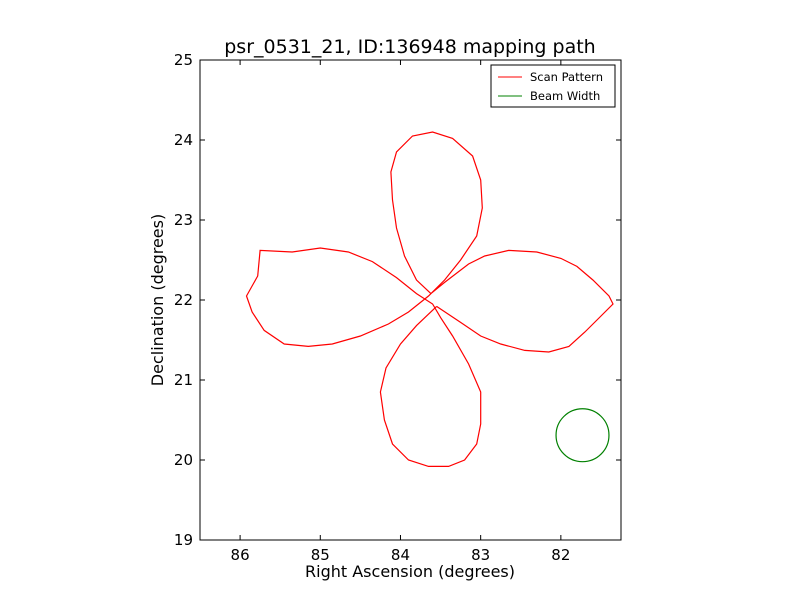  What do you see at coordinates (240, 555) in the screenshot?
I see `x-tick-label: 86` at bounding box center [240, 555].